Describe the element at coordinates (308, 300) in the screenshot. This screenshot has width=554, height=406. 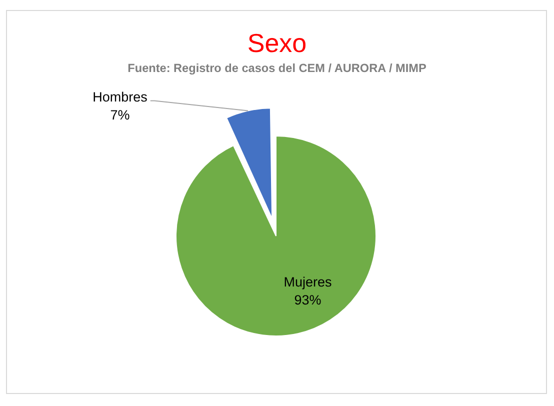
I see `data-label: 93%` at that location.